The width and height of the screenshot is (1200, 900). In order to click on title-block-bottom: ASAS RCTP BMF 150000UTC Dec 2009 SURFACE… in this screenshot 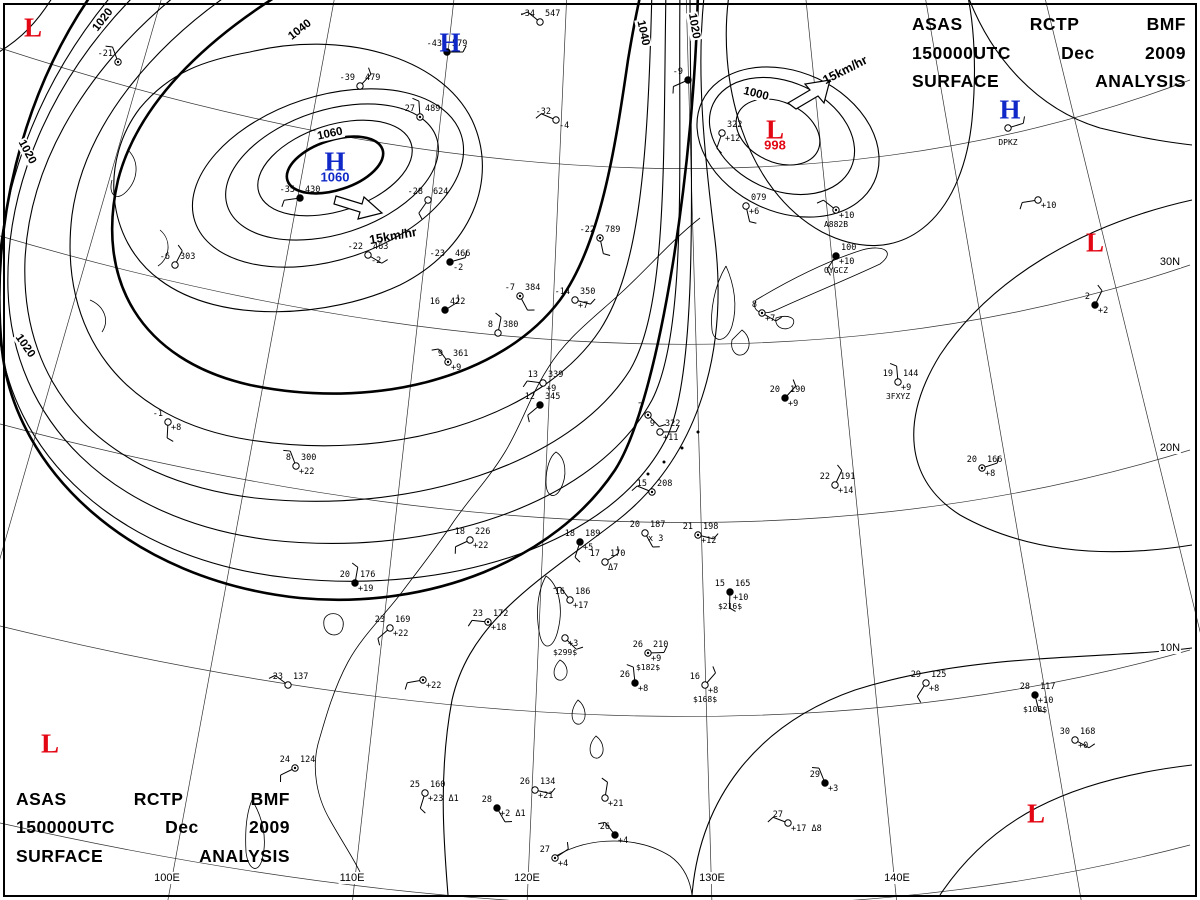, I will do `click(153, 832)`.